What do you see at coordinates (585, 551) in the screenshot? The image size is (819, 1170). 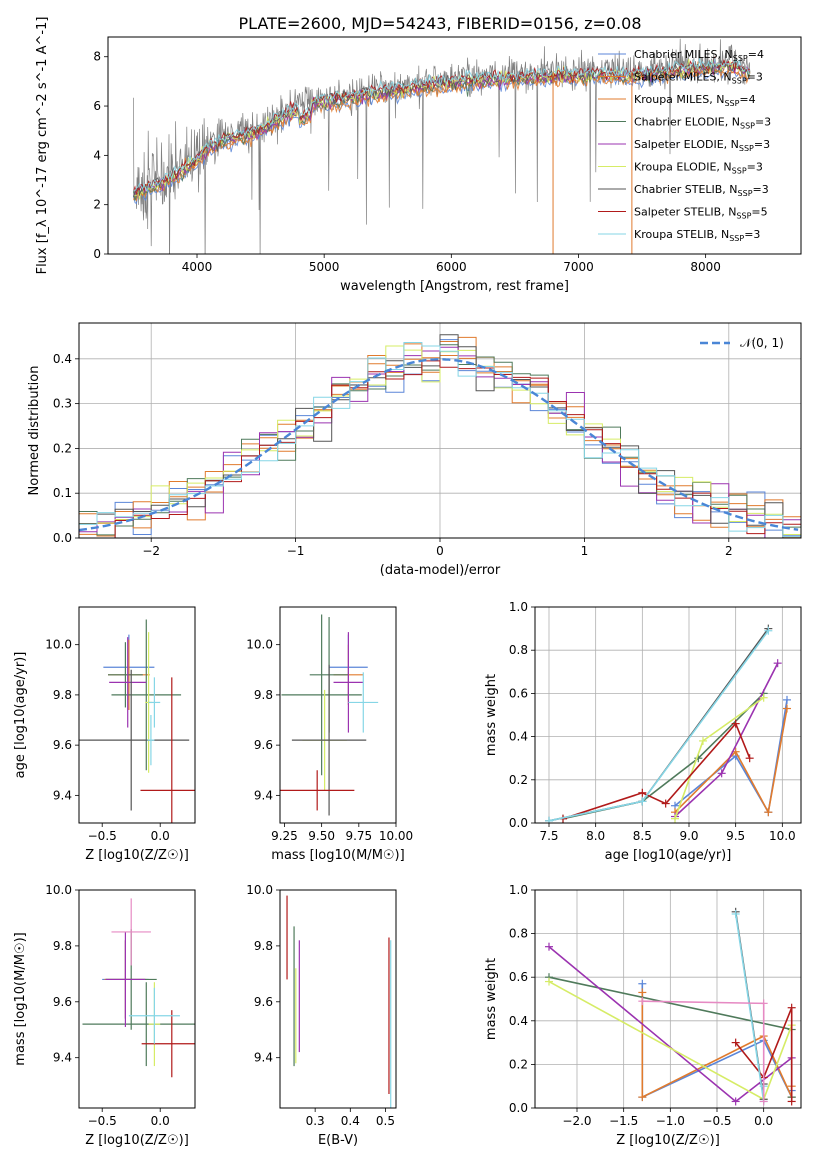 I see `x-tick-label: 1` at bounding box center [585, 551].